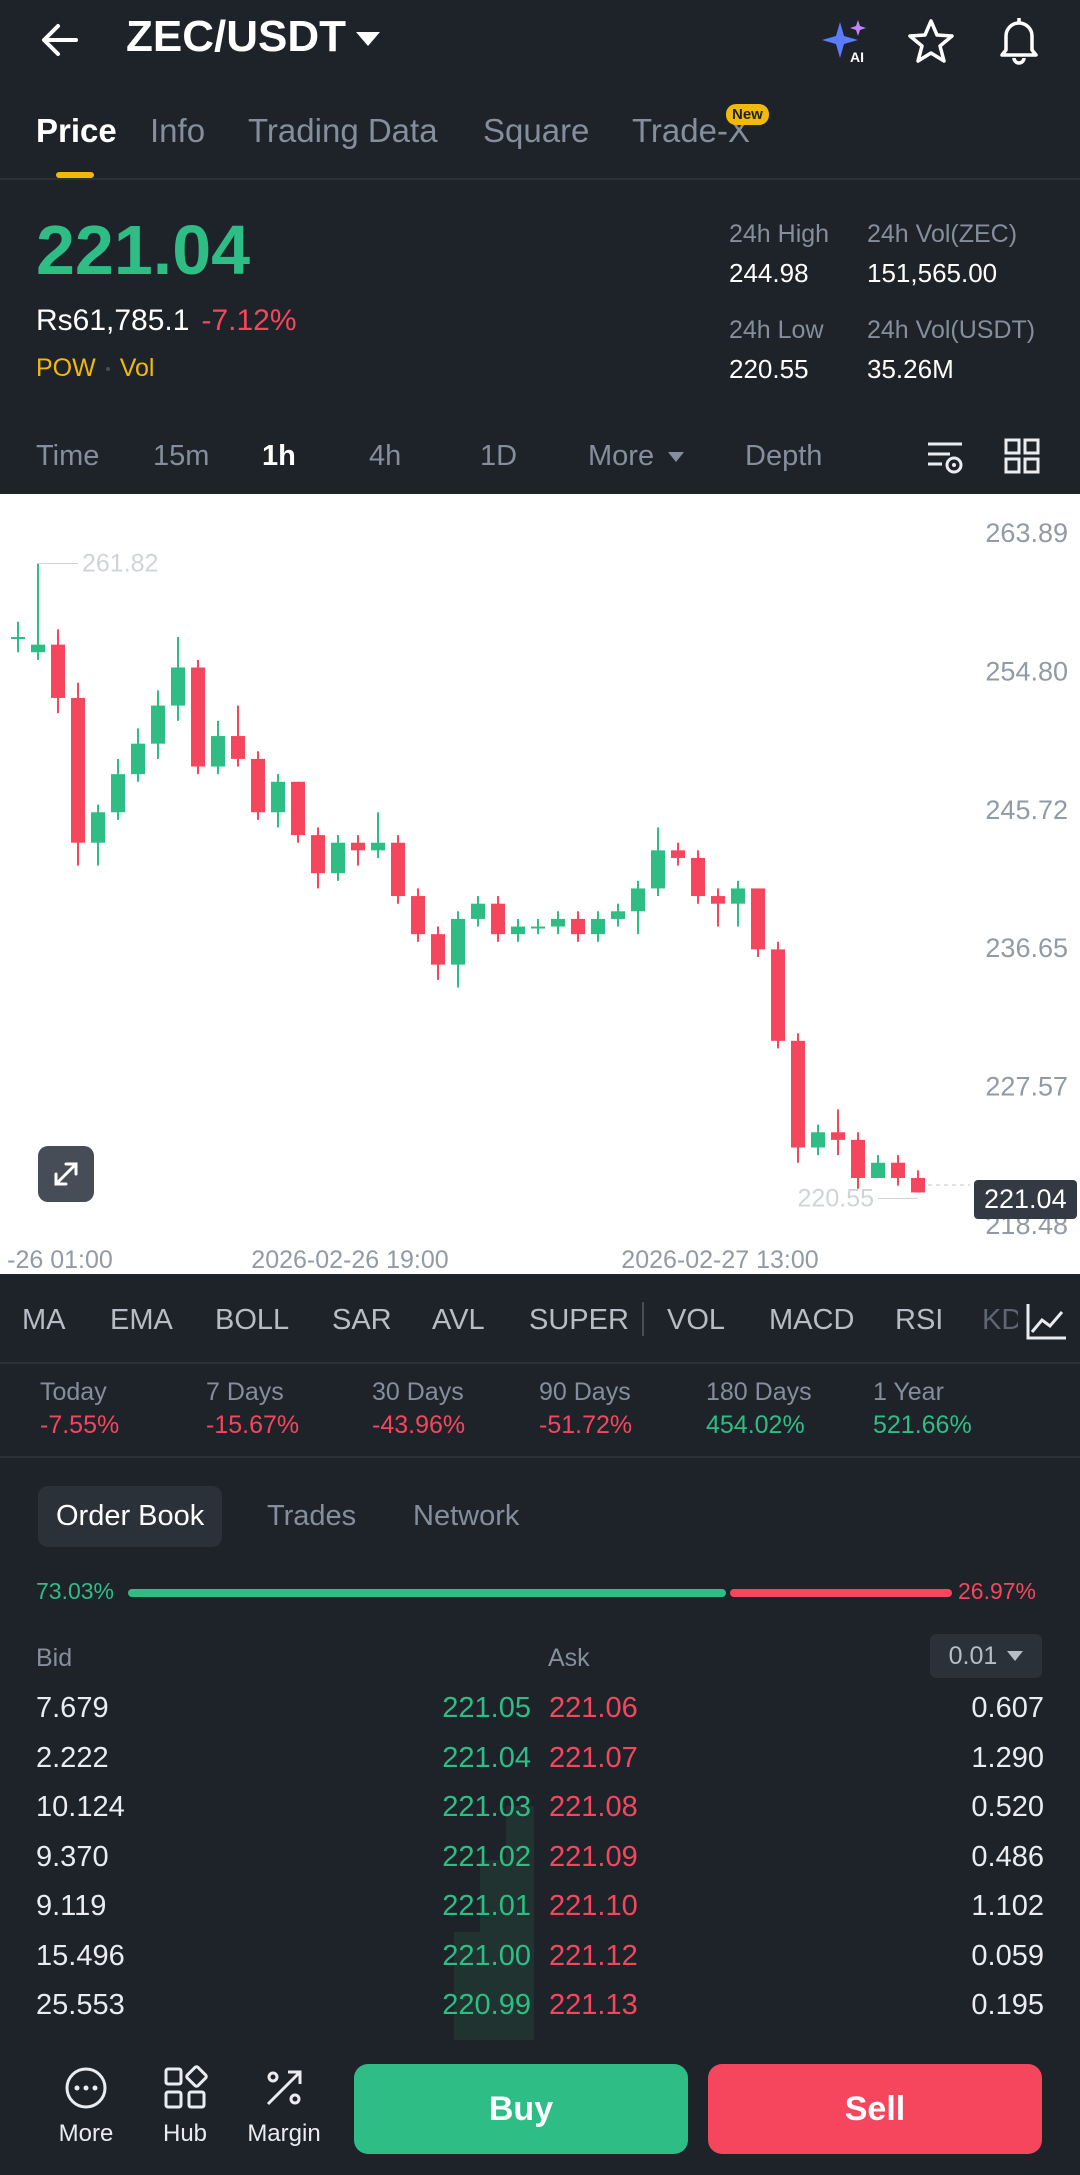 The image size is (1080, 2175). What do you see at coordinates (86, 2088) in the screenshot?
I see `more-icon` at bounding box center [86, 2088].